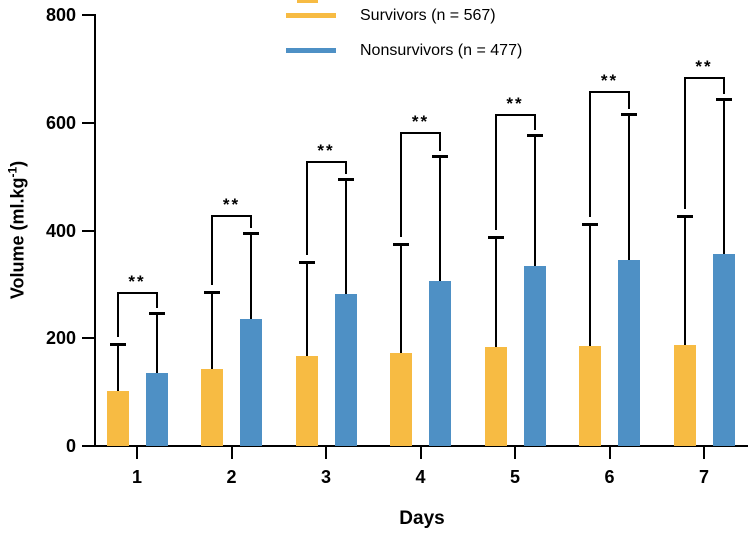 This screenshot has width=753, height=539. I want to click on y-tick-label: 800, so click(60, 15).